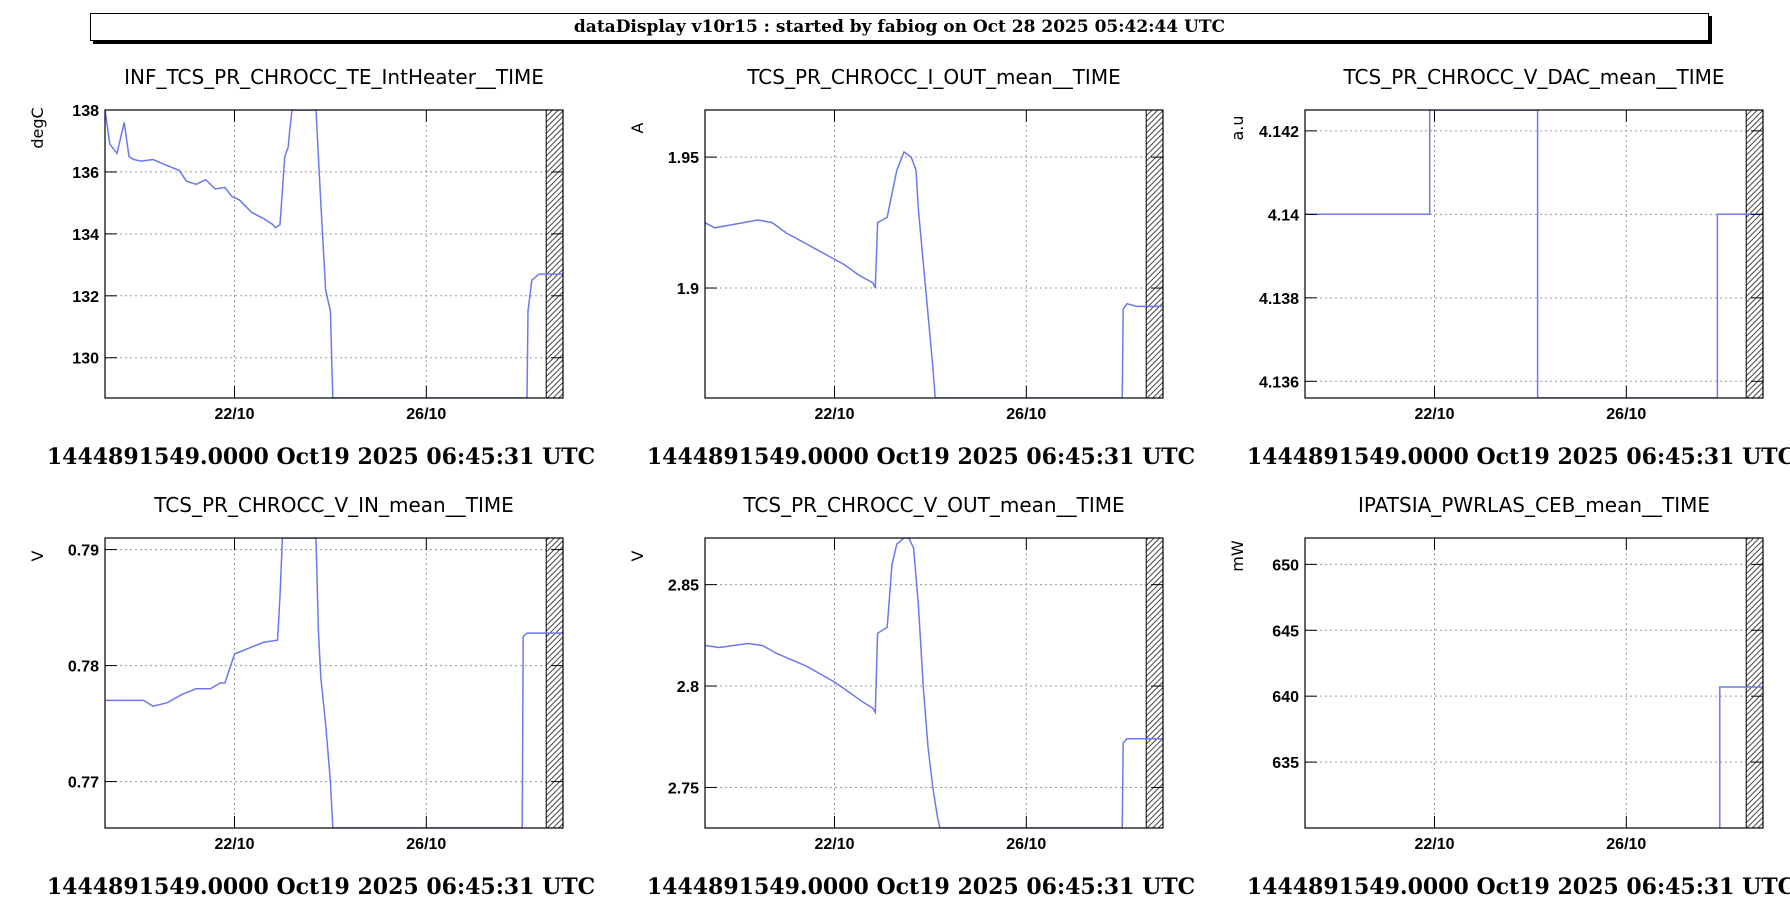 This screenshot has height=908, width=1790. What do you see at coordinates (1534, 505) in the screenshot?
I see `chart-title: IPATSIA_PWRLAS_CEB_mean__TIME` at bounding box center [1534, 505].